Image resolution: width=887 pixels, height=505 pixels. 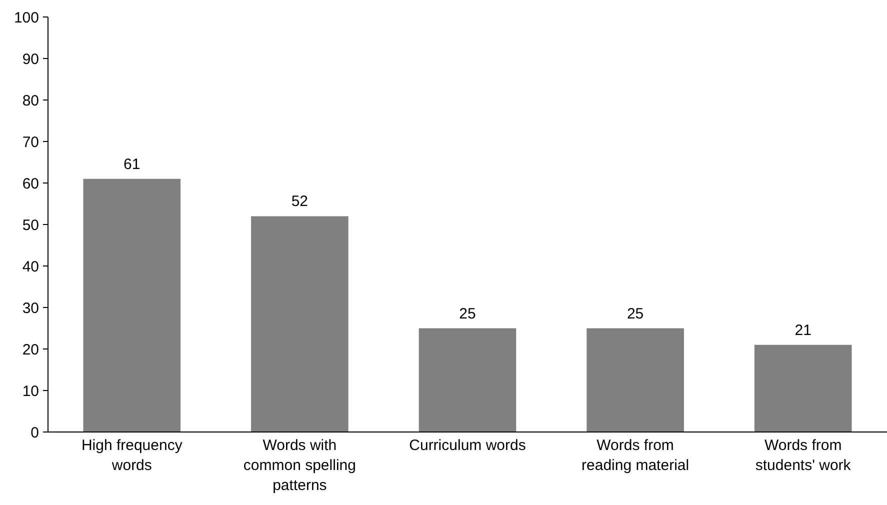 I want to click on y-tick-label: 10, so click(x=30, y=391).